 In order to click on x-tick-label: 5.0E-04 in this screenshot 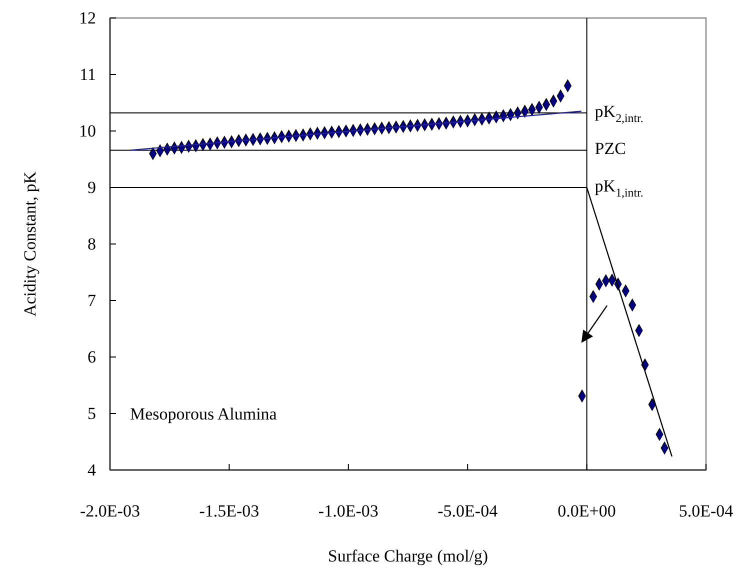, I will do `click(706, 511)`.